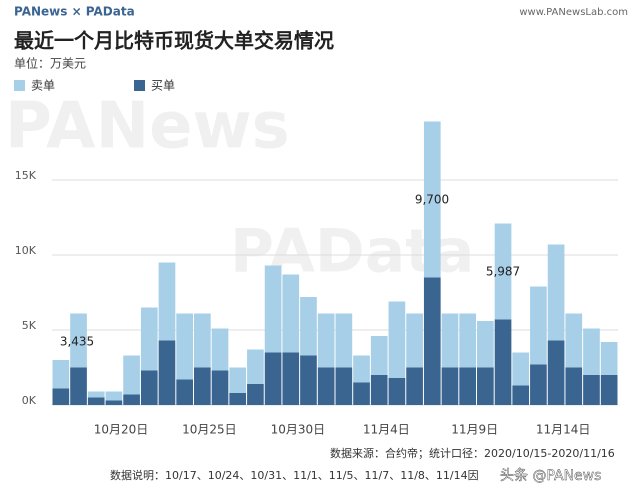 Image resolution: width=640 pixels, height=497 pixels. What do you see at coordinates (573, 12) in the screenshot?
I see `website: www.PANewsLab.com` at bounding box center [573, 12].